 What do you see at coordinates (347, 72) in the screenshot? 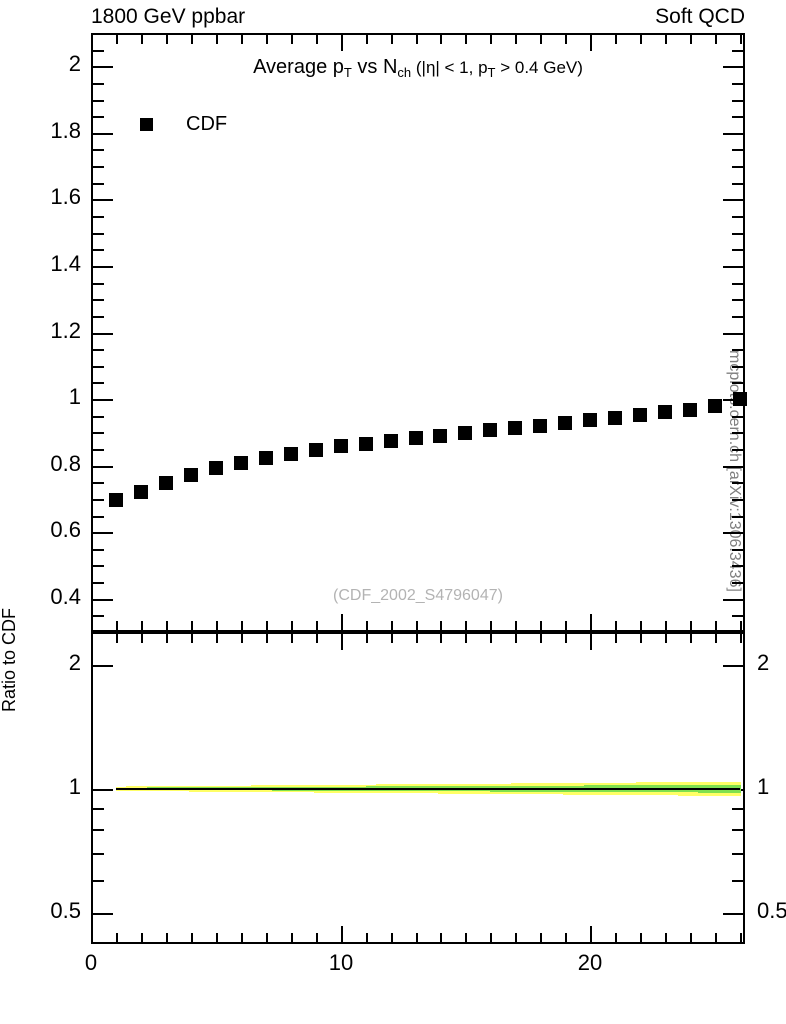
I see `title-sub-1: T` at bounding box center [347, 72].